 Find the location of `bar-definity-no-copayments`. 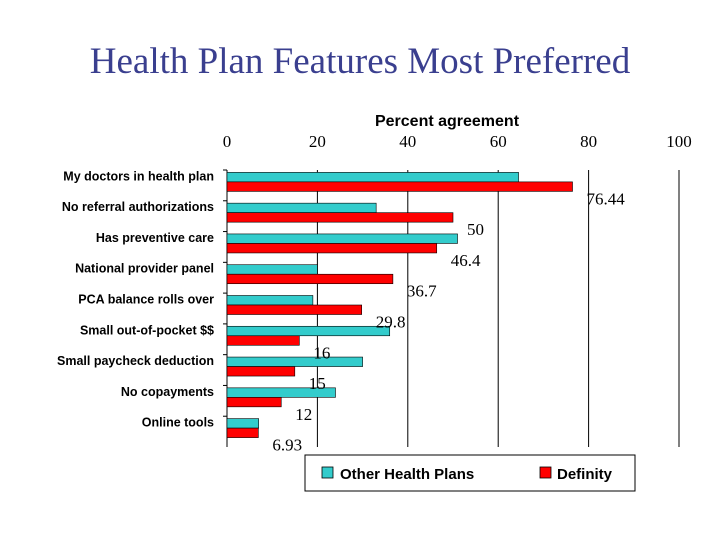

bar-definity-no-copayments is located at coordinates (254, 402).